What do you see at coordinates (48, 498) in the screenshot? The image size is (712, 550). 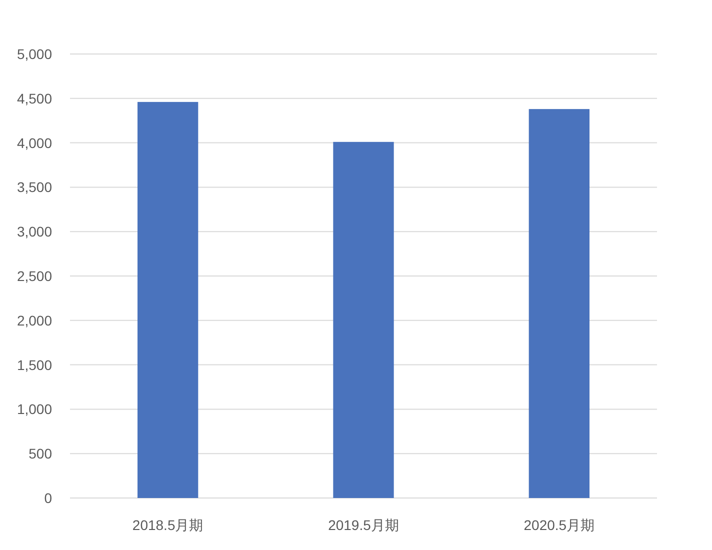 I see `y-tick-label: 0` at bounding box center [48, 498].